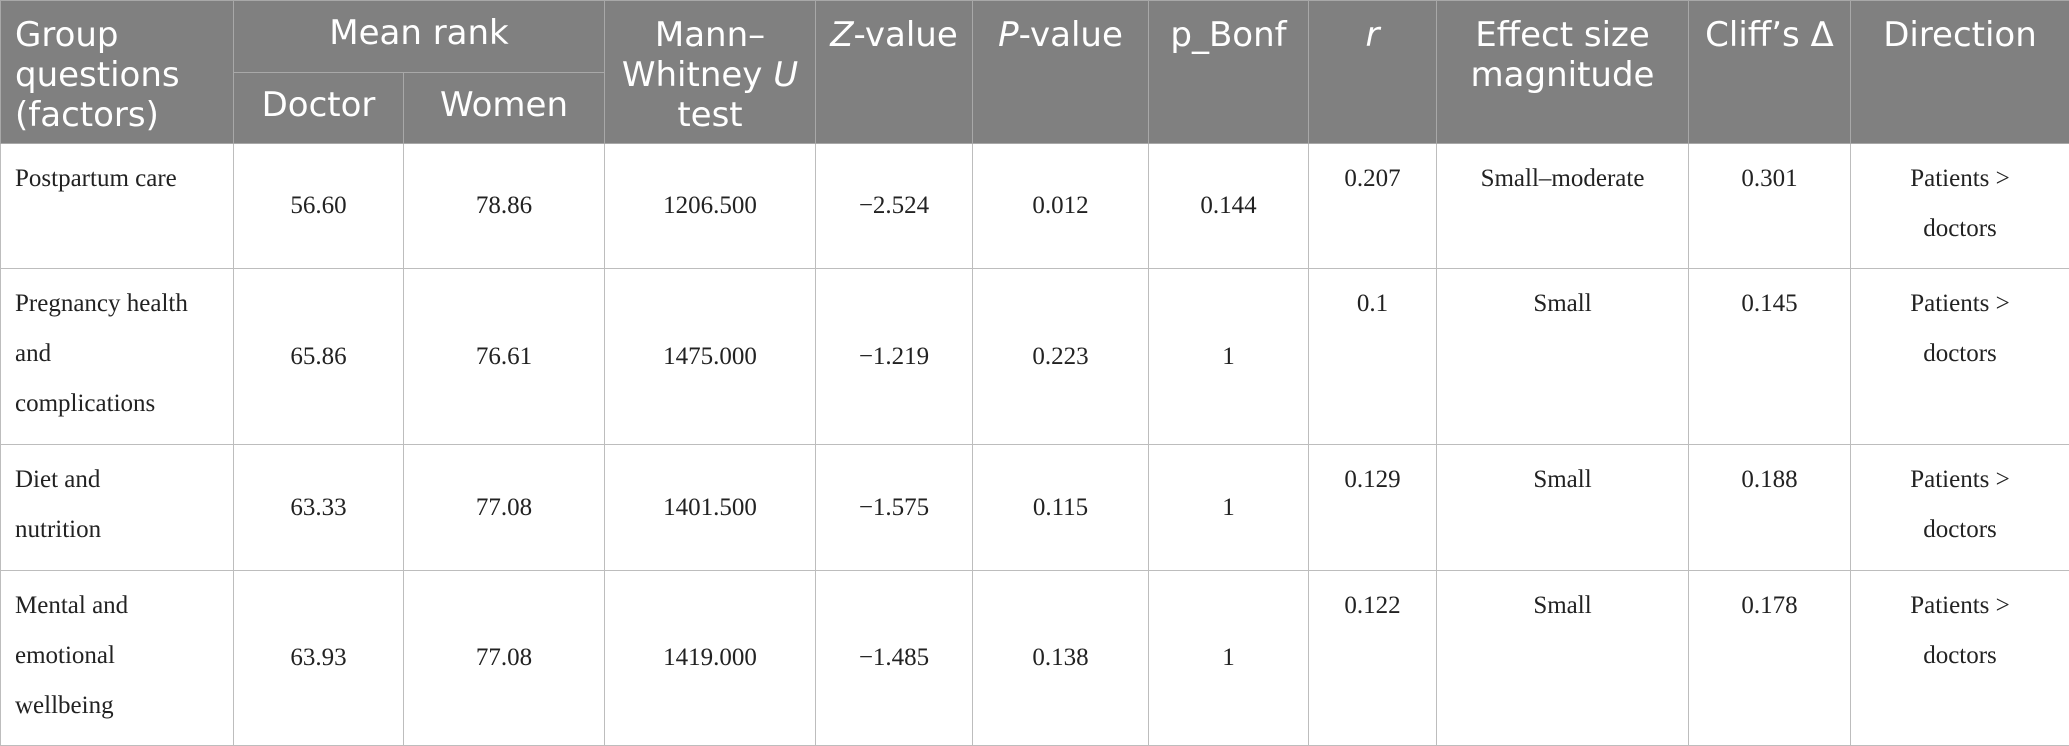  What do you see at coordinates (504, 206) in the screenshot?
I see `women-mean-rank: 78.86` at bounding box center [504, 206].